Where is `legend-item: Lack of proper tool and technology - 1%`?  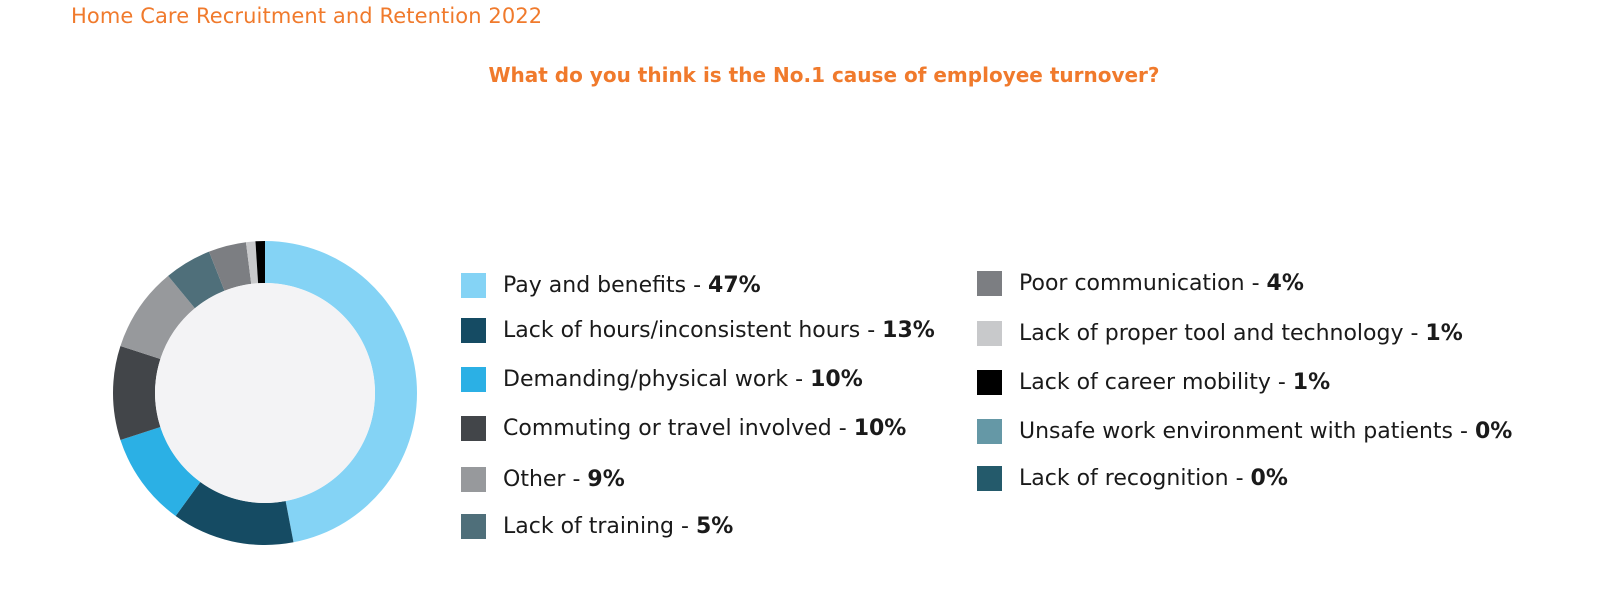
legend-item: Lack of proper tool and technology - 1% is located at coordinates (1220, 333).